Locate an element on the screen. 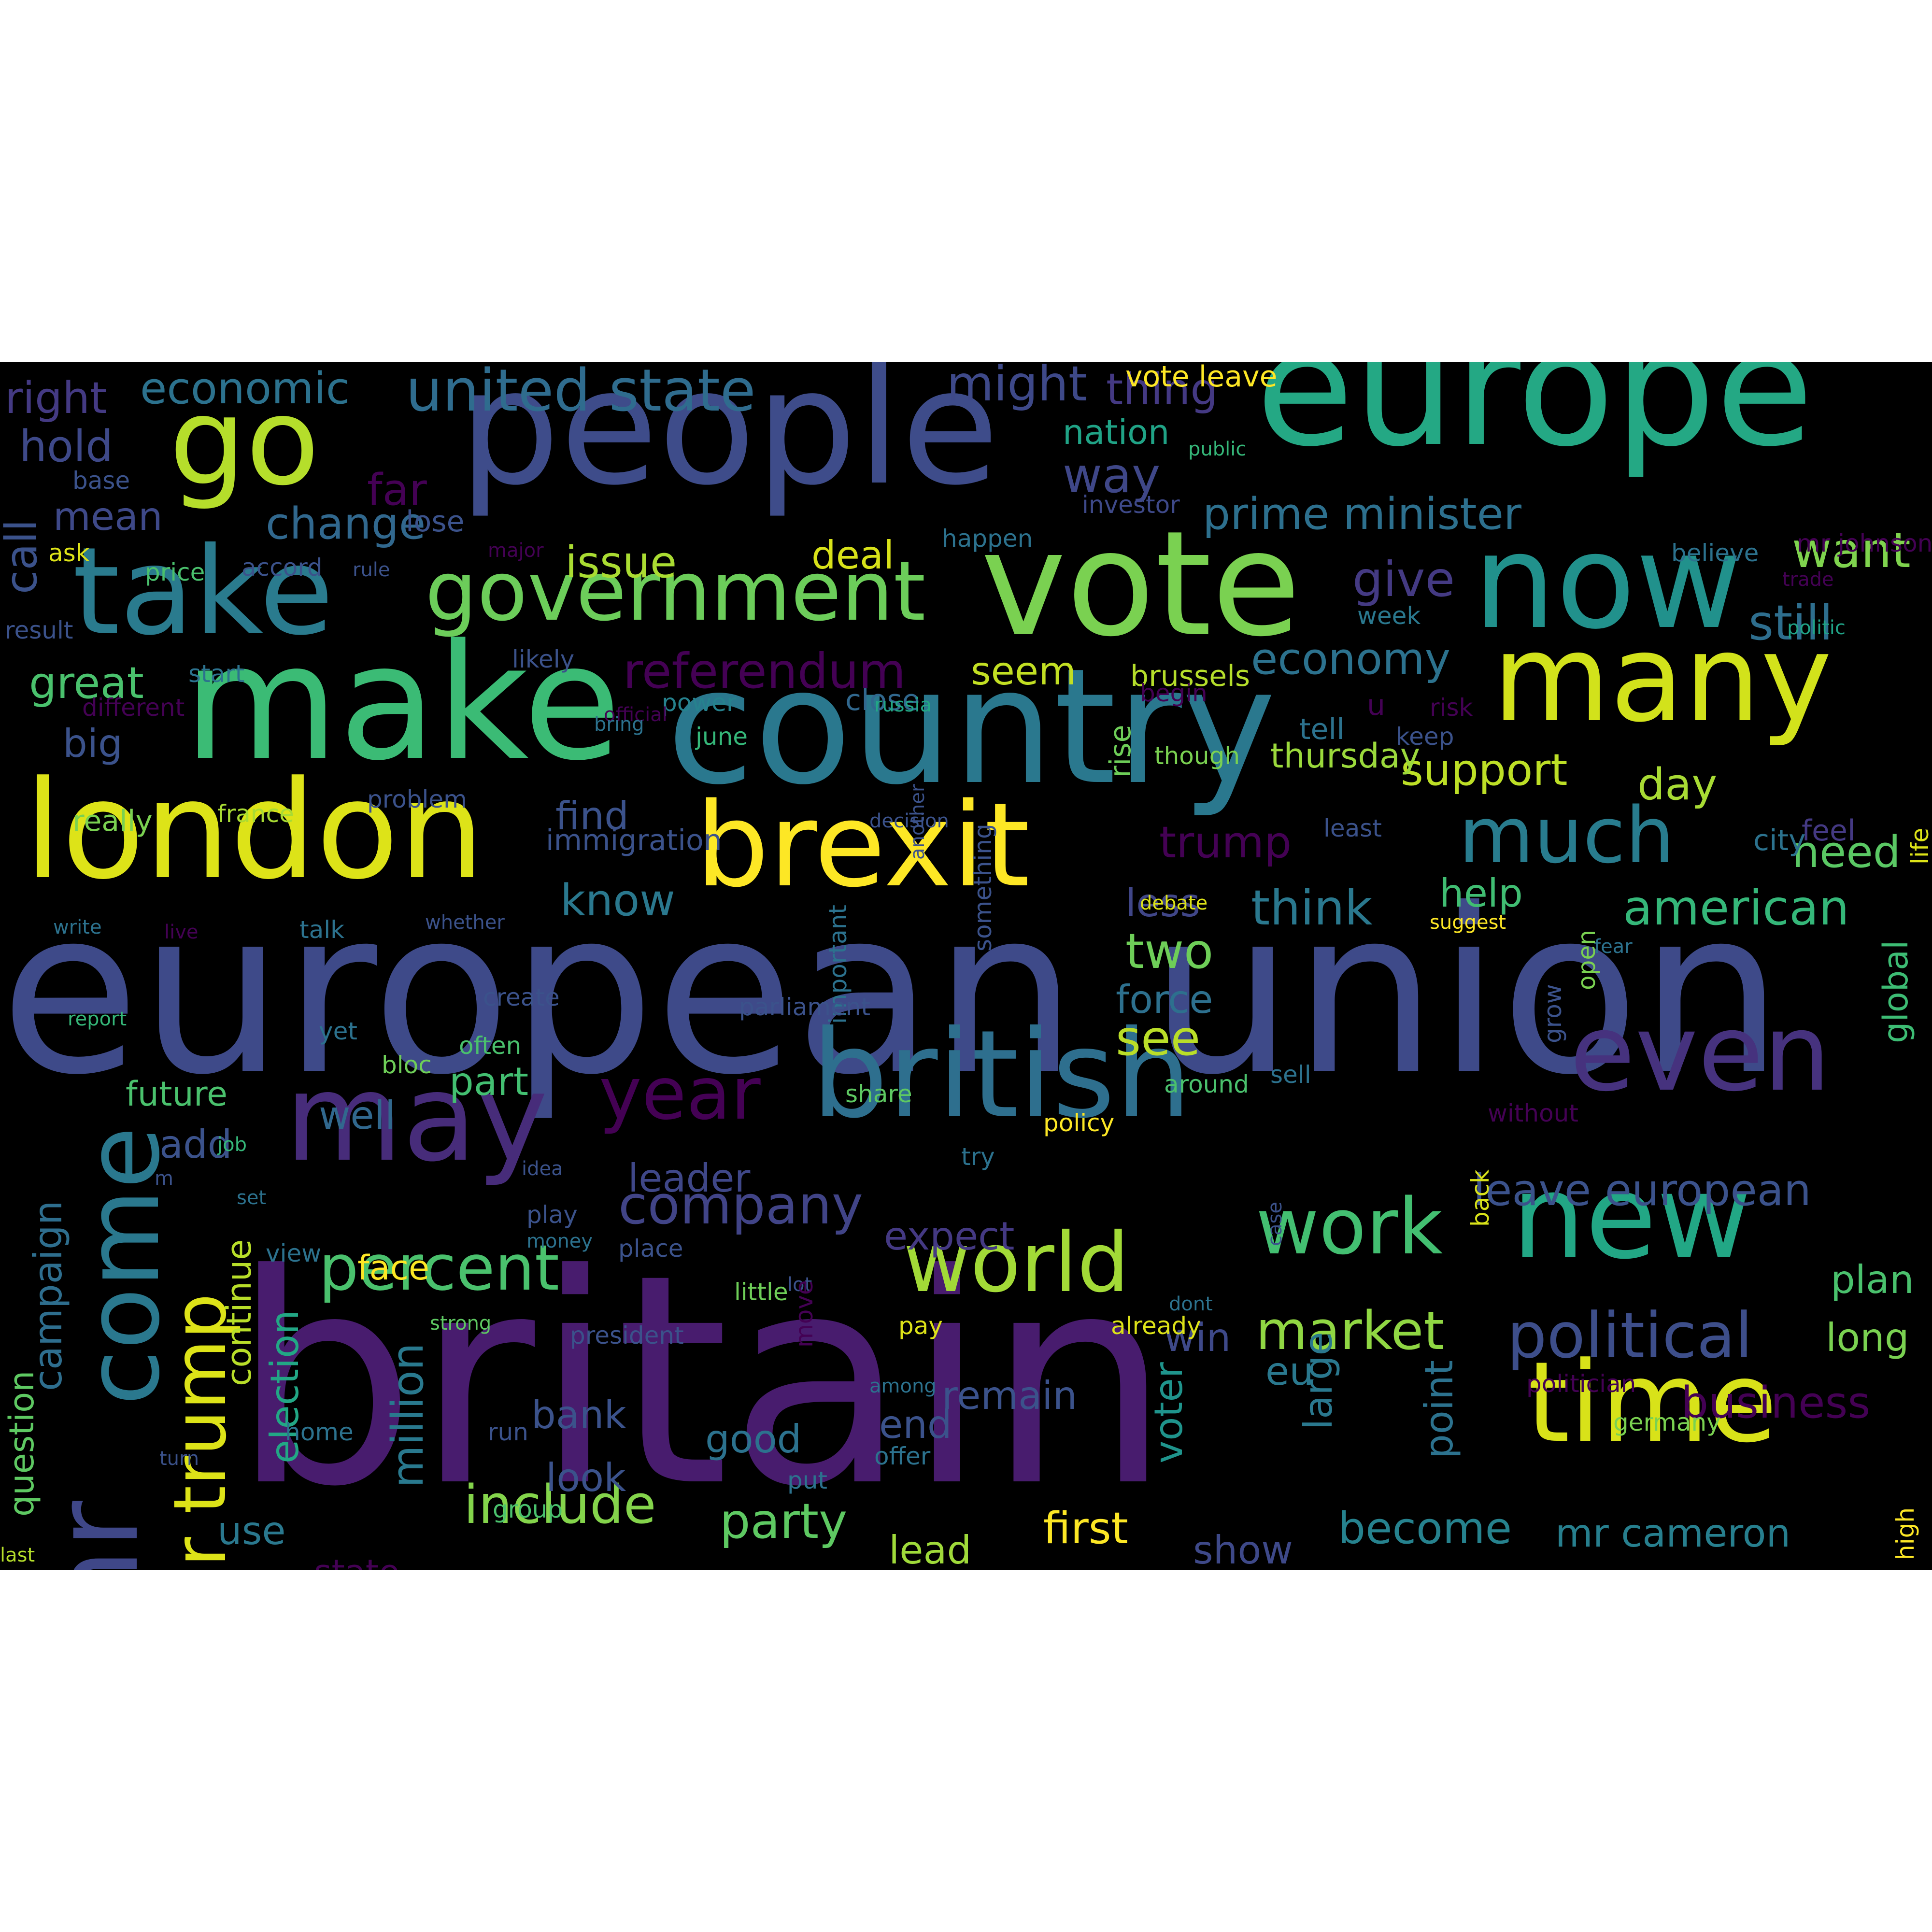 The height and width of the screenshot is (1932, 1932). word-lose: lose is located at coordinates (435, 522).